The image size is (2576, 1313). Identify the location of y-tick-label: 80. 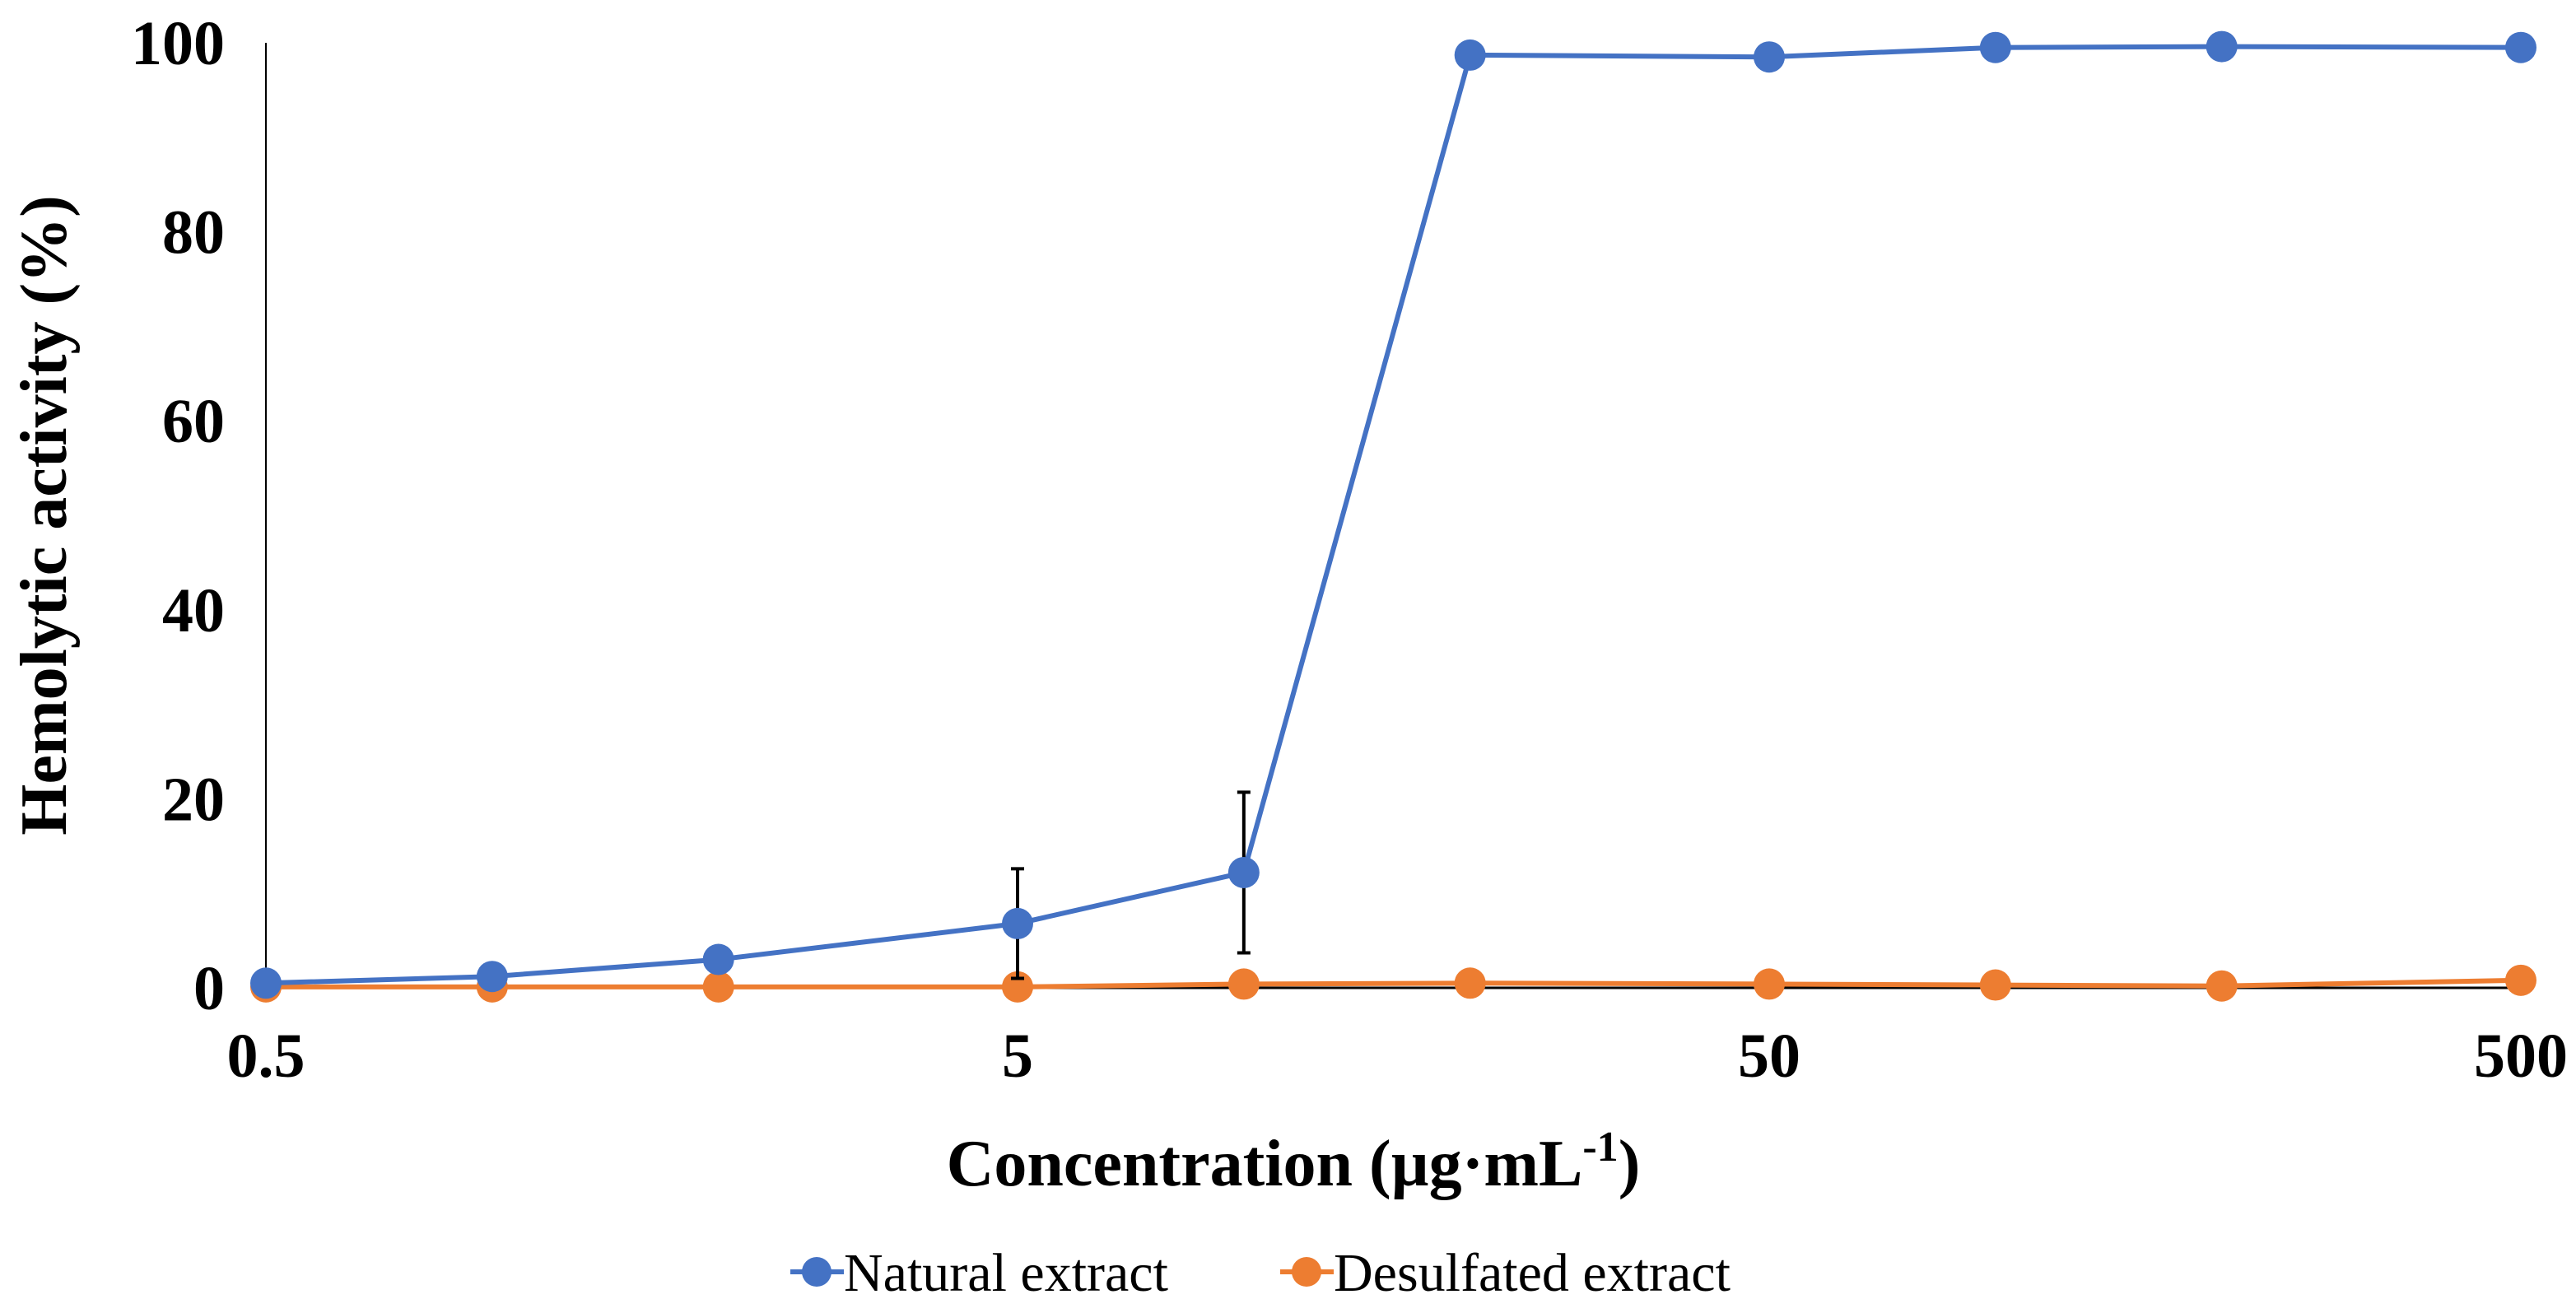
(193, 233).